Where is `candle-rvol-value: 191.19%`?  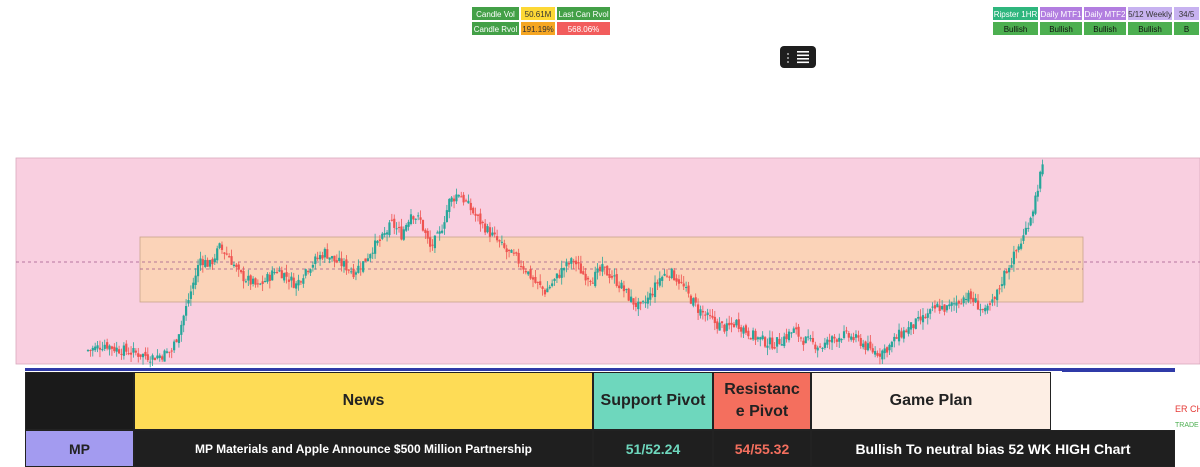
candle-rvol-value: 191.19% is located at coordinates (538, 28).